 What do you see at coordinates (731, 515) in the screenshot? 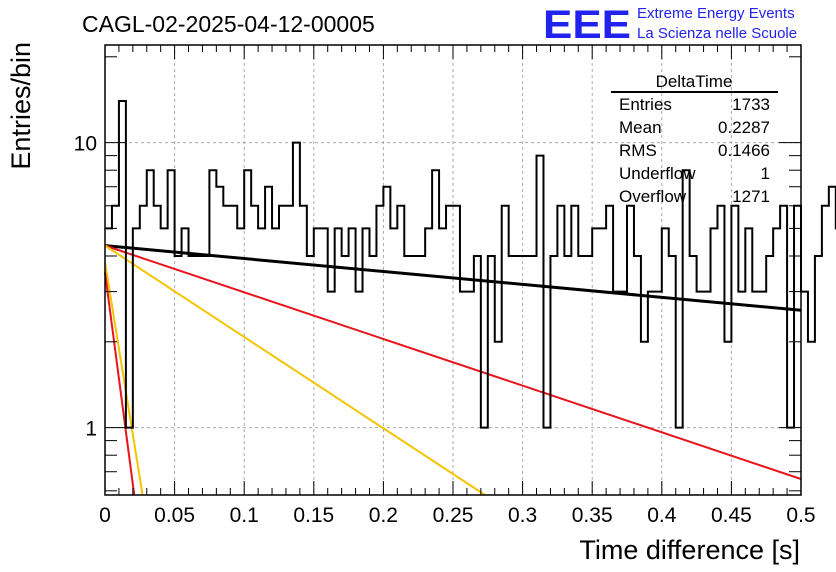
I see `x-tick-label: 0.45` at bounding box center [731, 515].